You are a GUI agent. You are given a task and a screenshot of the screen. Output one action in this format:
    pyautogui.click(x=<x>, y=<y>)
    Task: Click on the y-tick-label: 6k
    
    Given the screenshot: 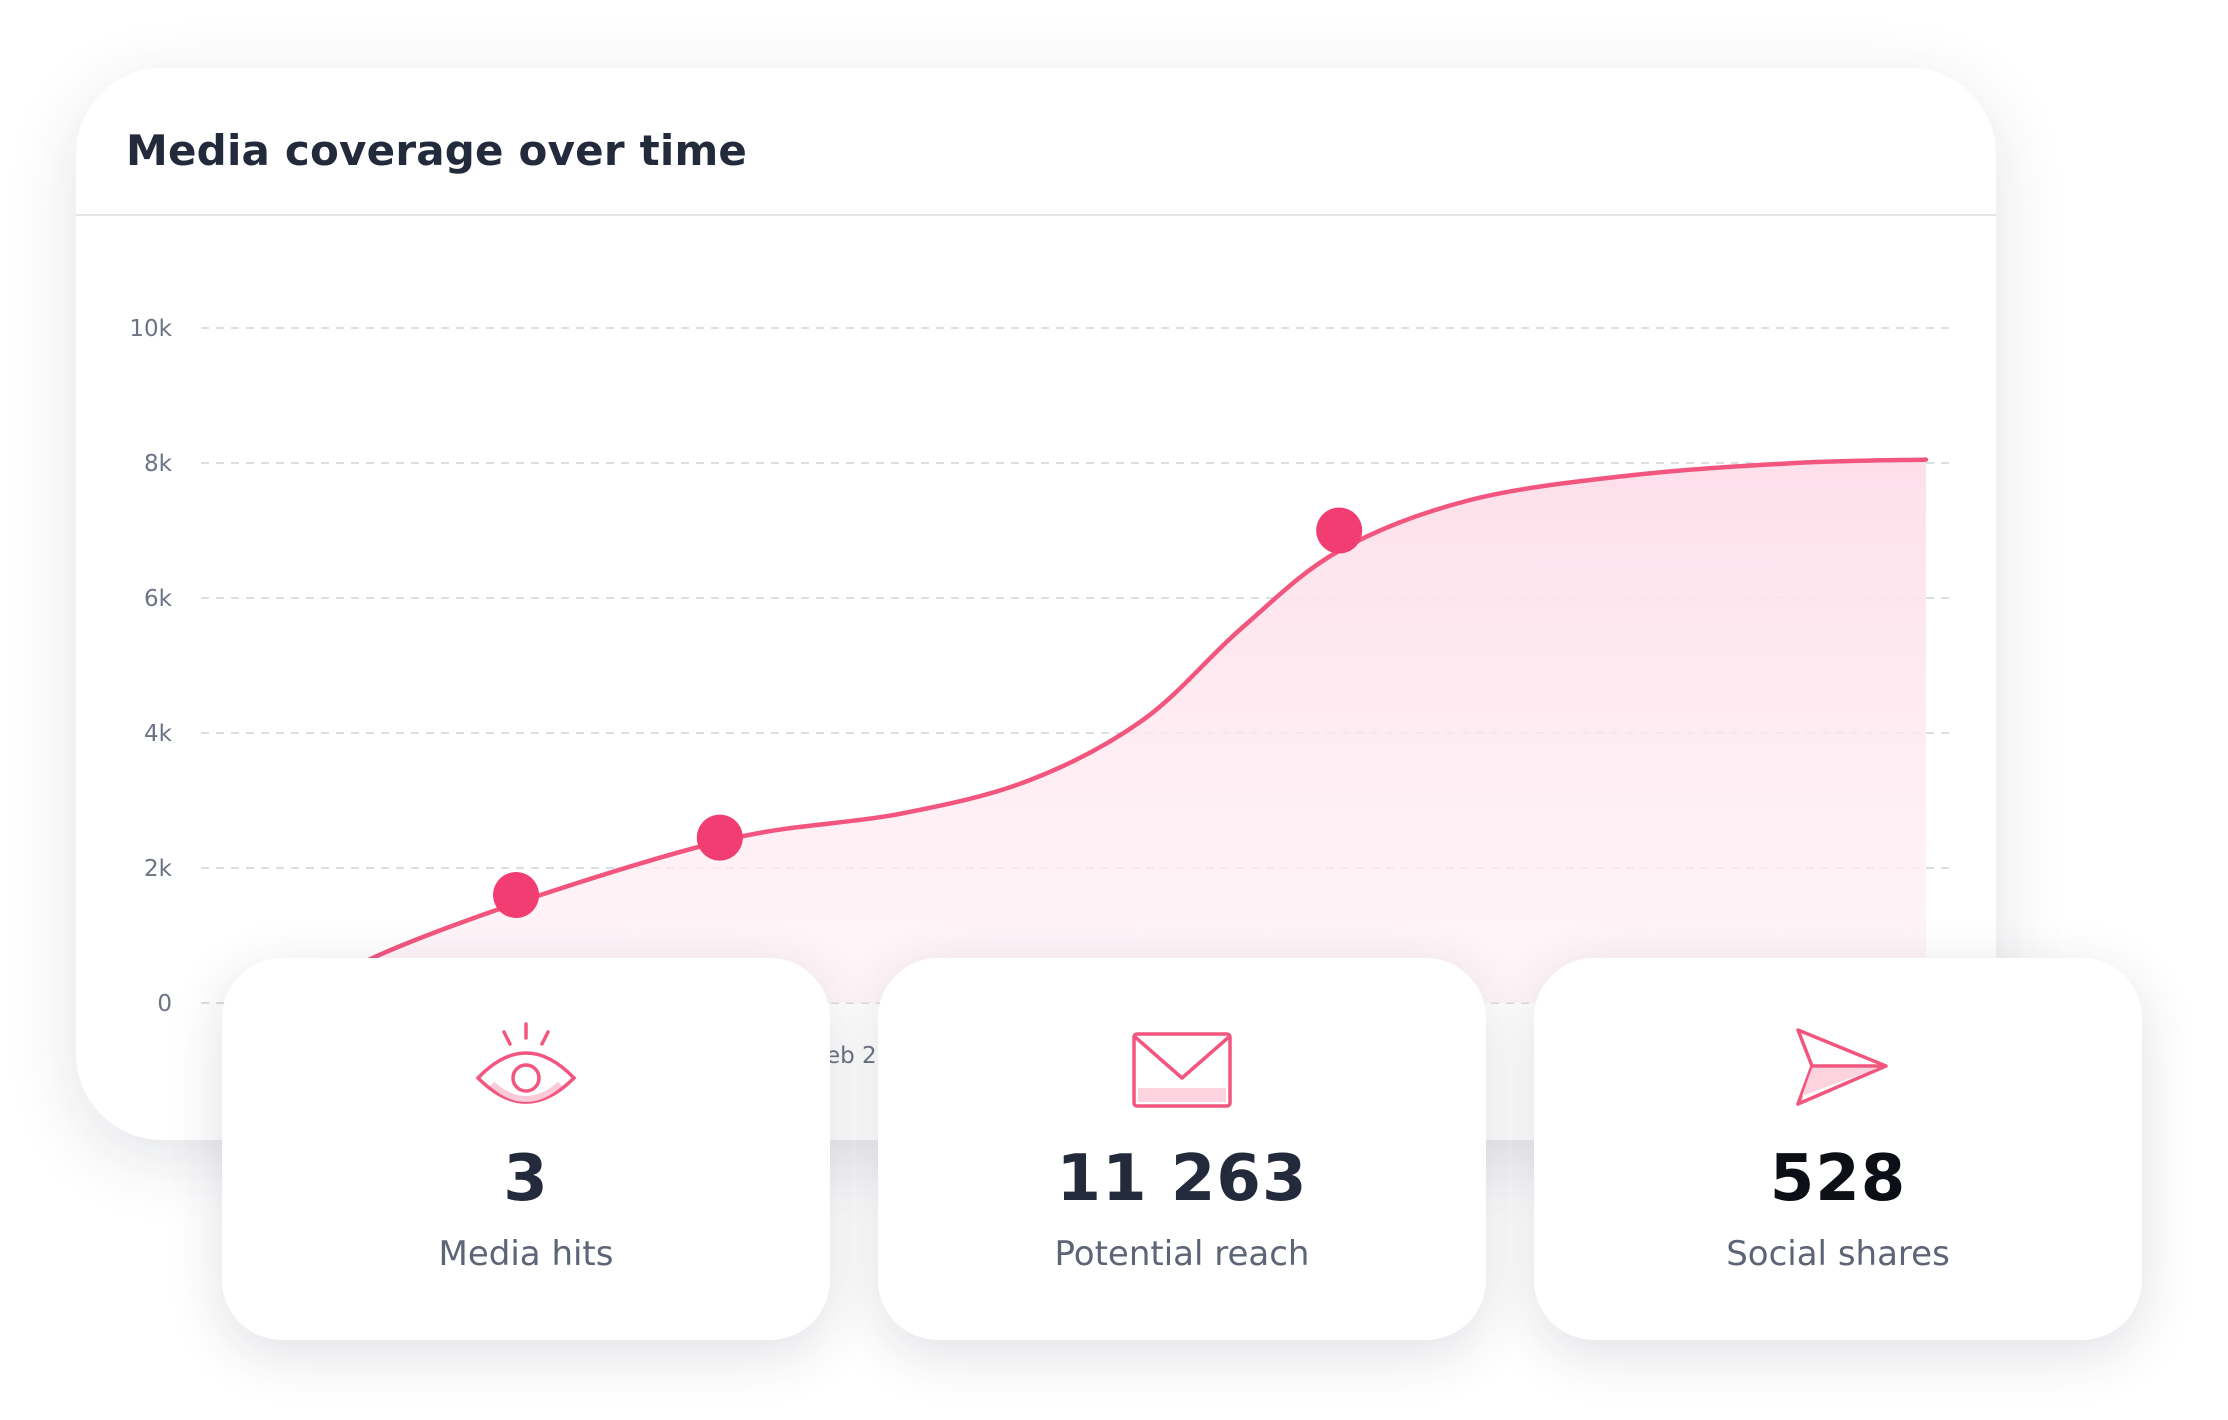 What is the action you would take?
    pyautogui.click(x=158, y=599)
    